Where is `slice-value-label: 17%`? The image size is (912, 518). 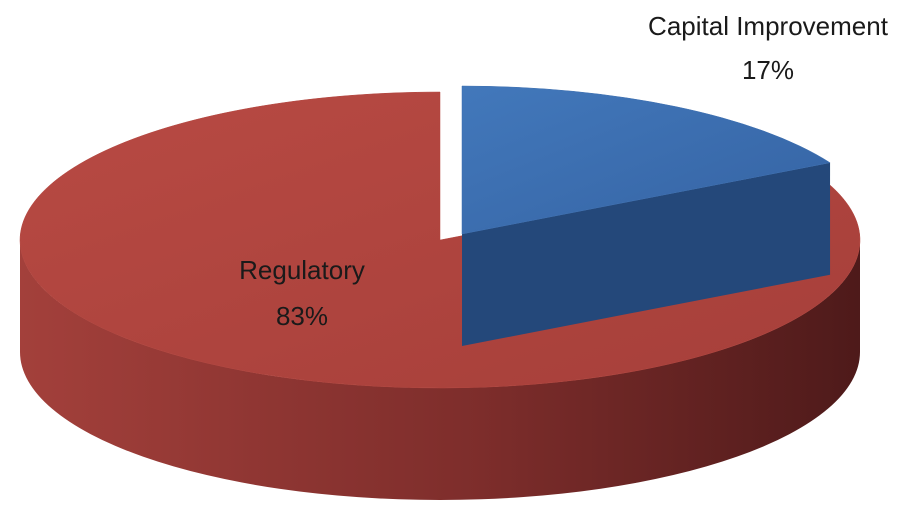 slice-value-label: 17% is located at coordinates (768, 70).